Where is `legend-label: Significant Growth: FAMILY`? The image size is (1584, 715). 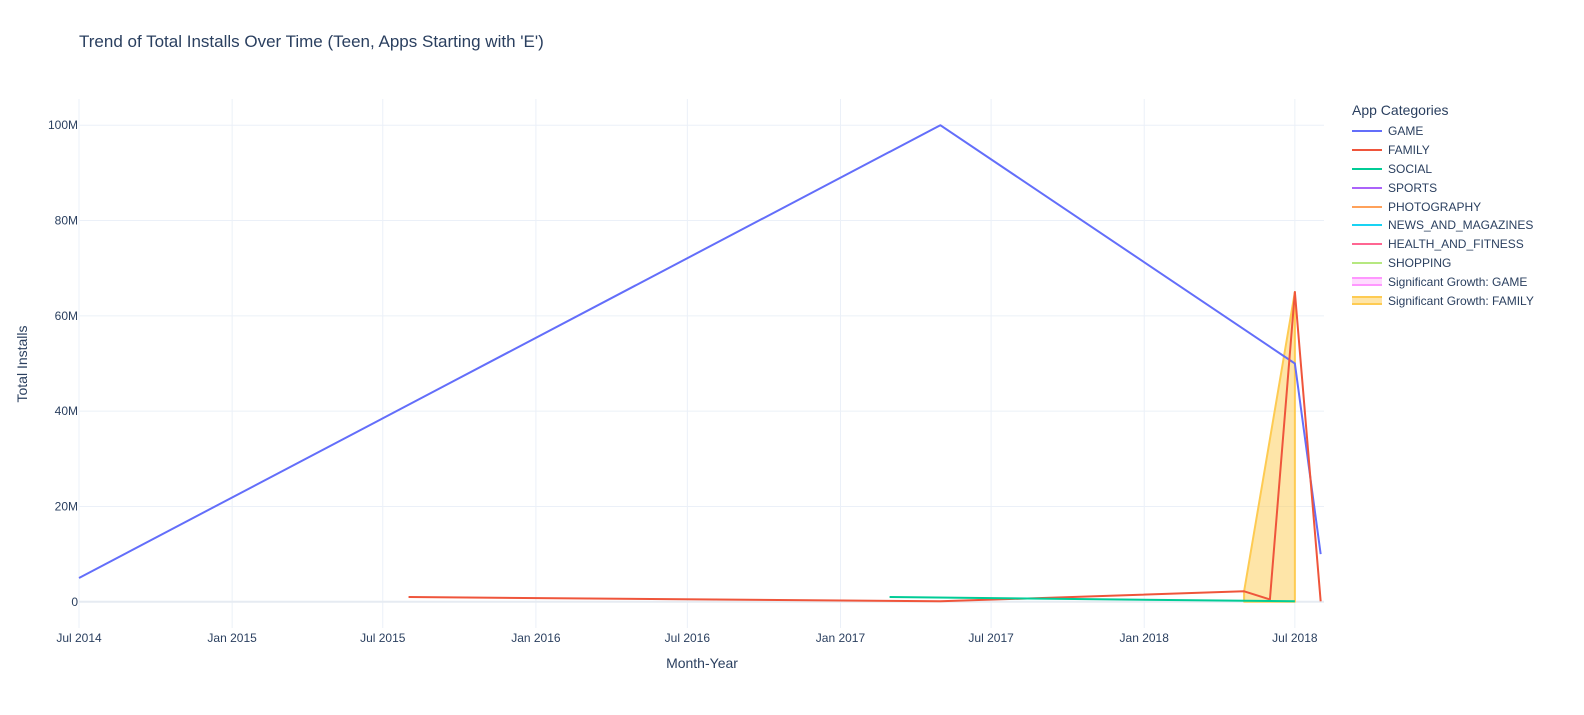 legend-label: Significant Growth: FAMILY is located at coordinates (1461, 300).